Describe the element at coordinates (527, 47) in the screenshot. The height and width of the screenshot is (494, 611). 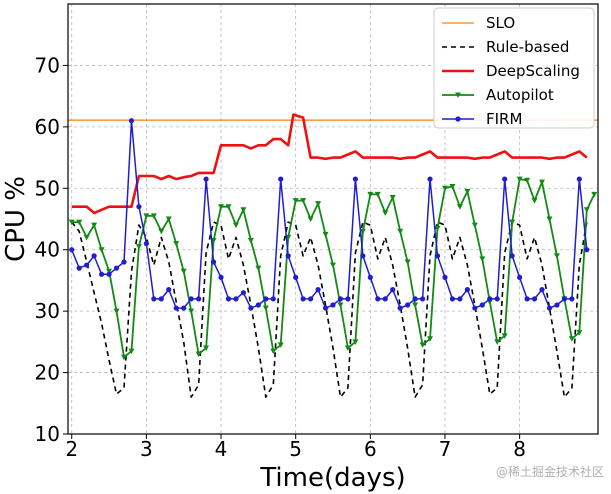
I see `legend-label-rule-based: Rule-based` at that location.